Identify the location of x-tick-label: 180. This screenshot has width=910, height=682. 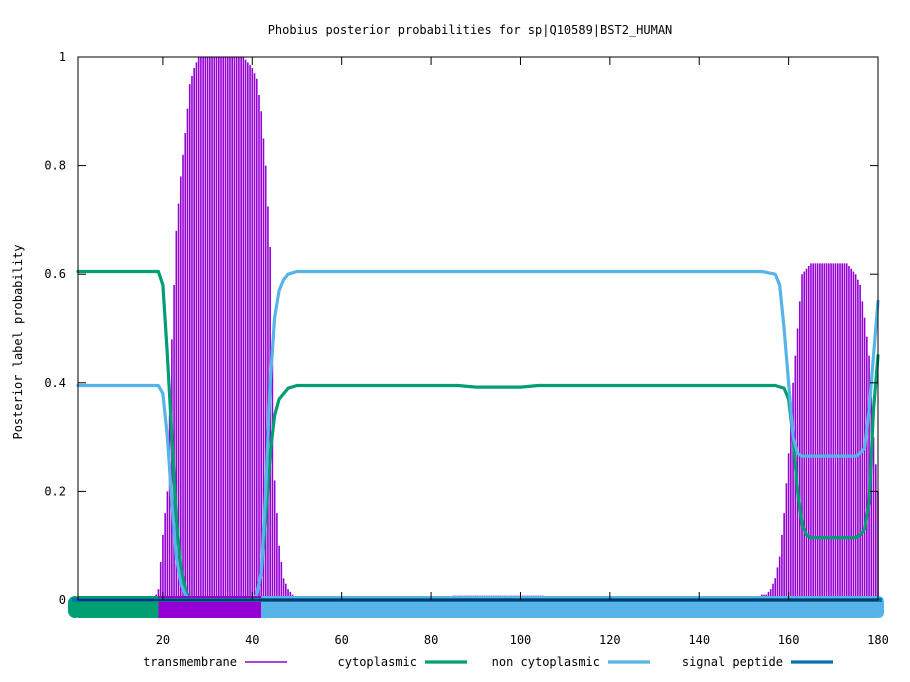
(878, 640).